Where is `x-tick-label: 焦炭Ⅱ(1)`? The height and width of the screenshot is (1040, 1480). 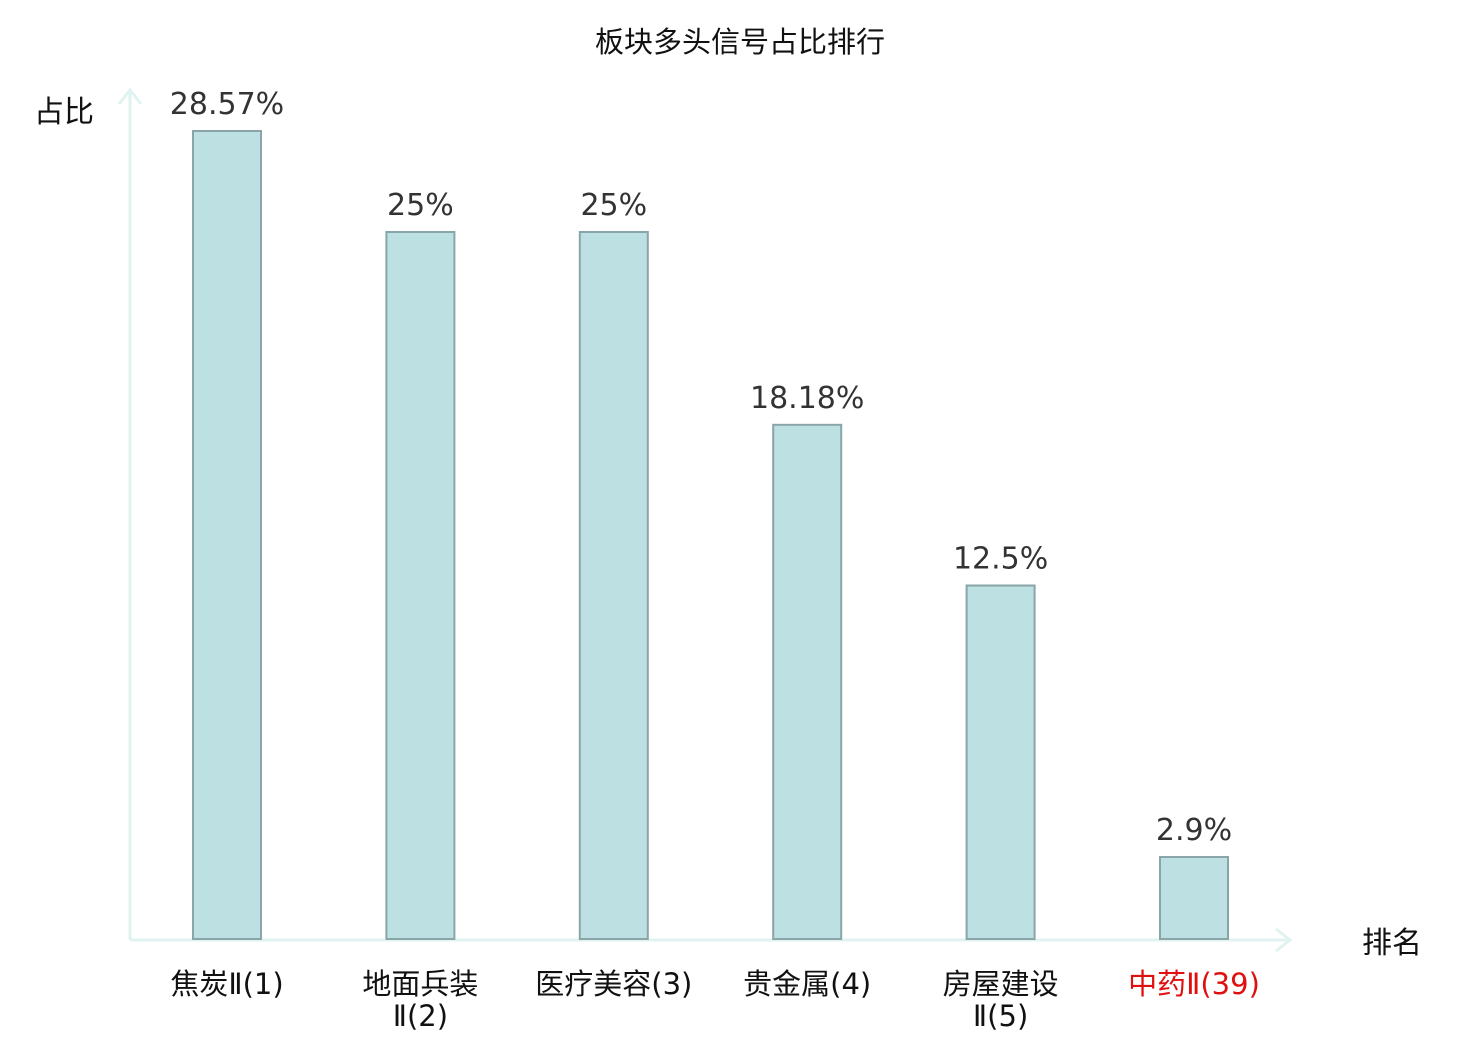
x-tick-label: 焦炭Ⅱ(1) is located at coordinates (226, 984).